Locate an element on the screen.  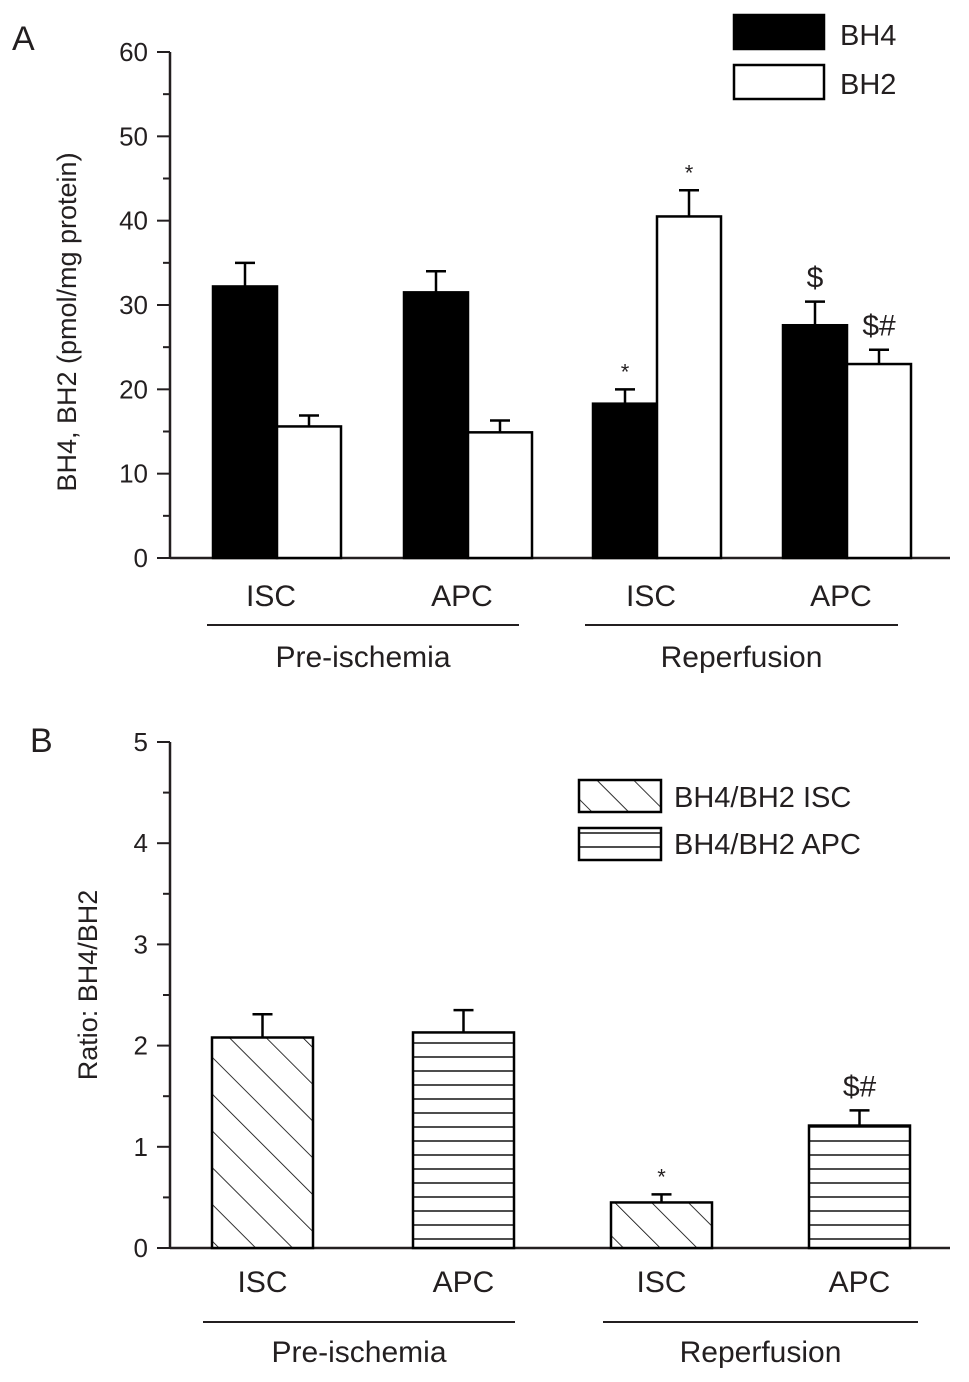
panel-a-group-labels: Pre-ischemia Reperfusion is located at coordinates (552, 649).